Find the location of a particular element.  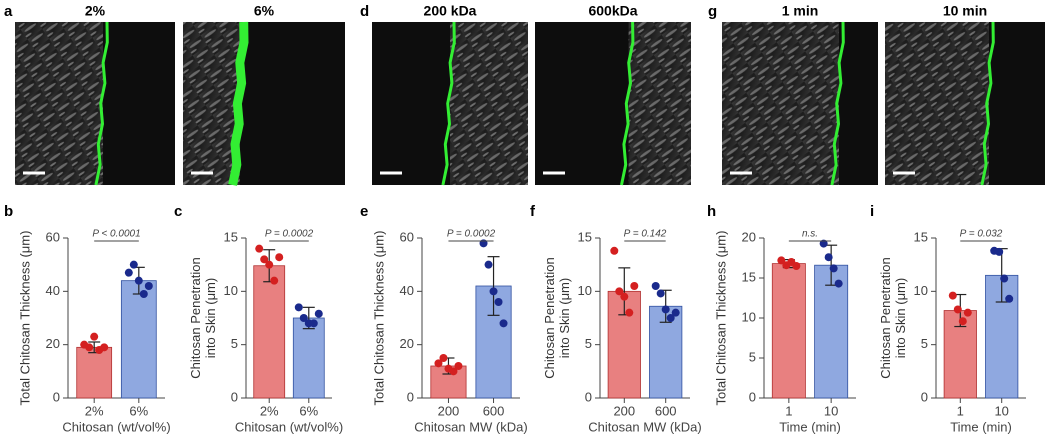

panel-letter: c is located at coordinates (178, 211).